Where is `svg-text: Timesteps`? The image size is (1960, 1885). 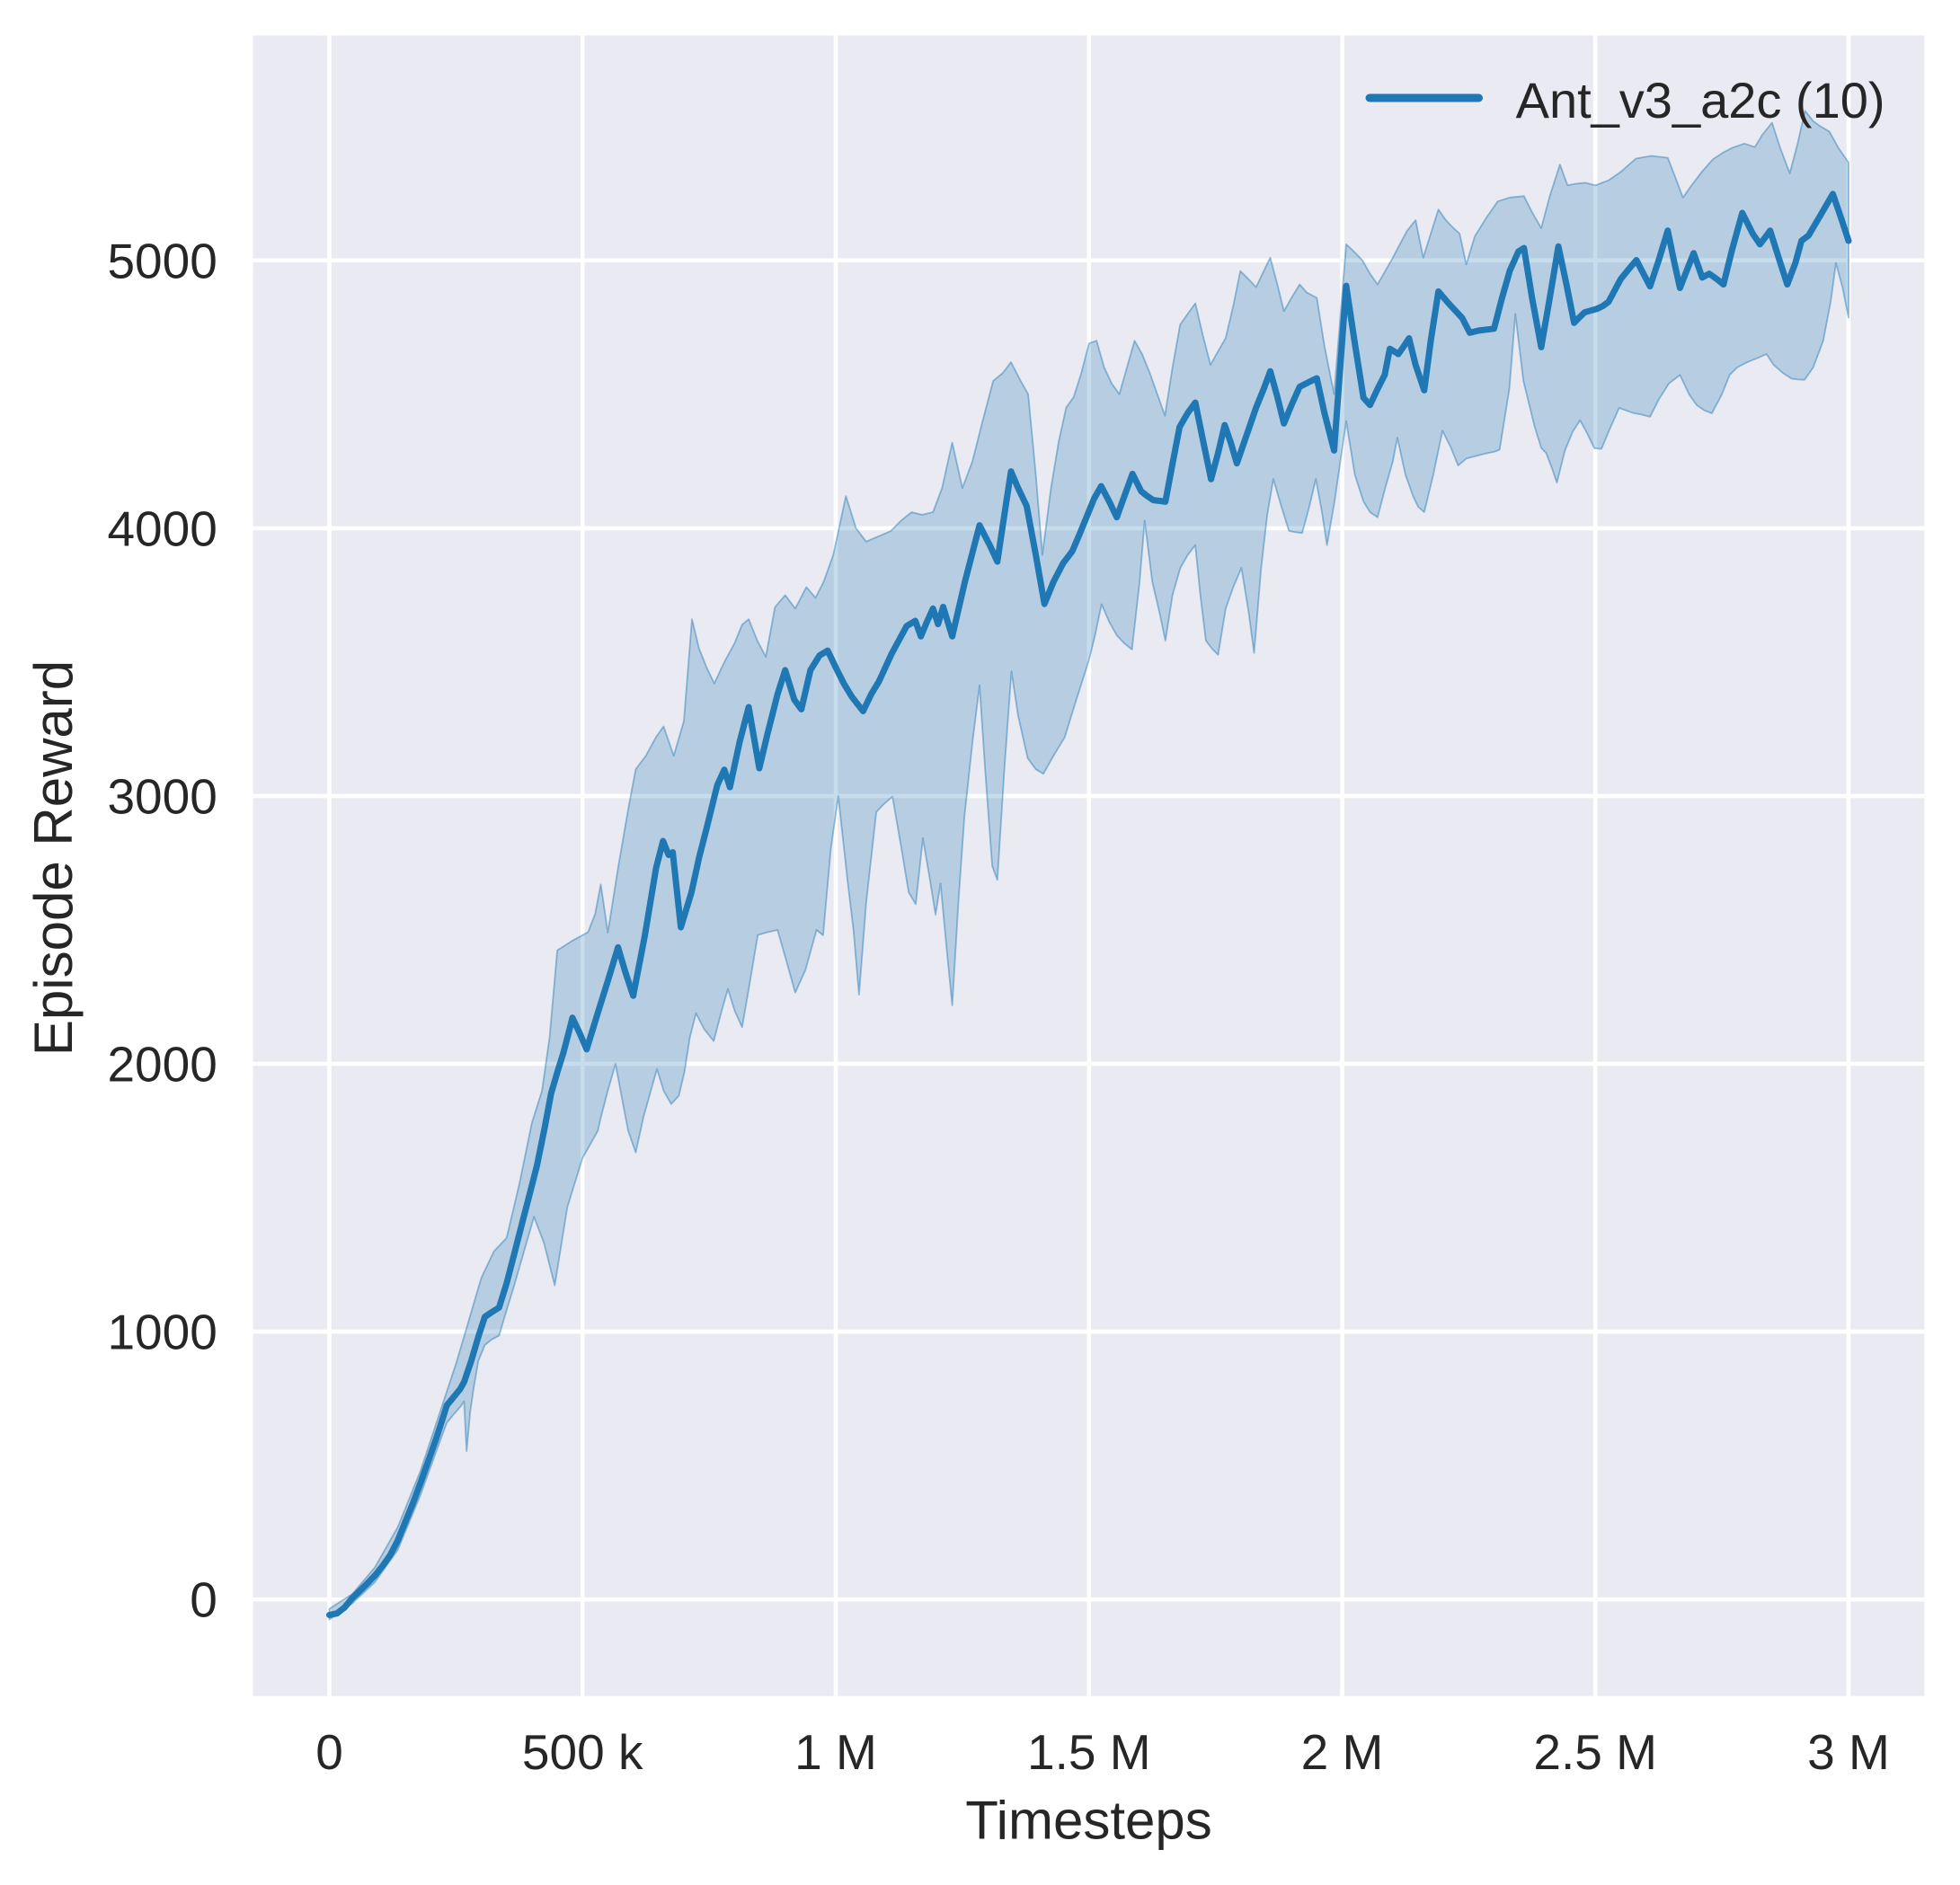
svg-text: Timesteps is located at coordinates (1088, 1821).